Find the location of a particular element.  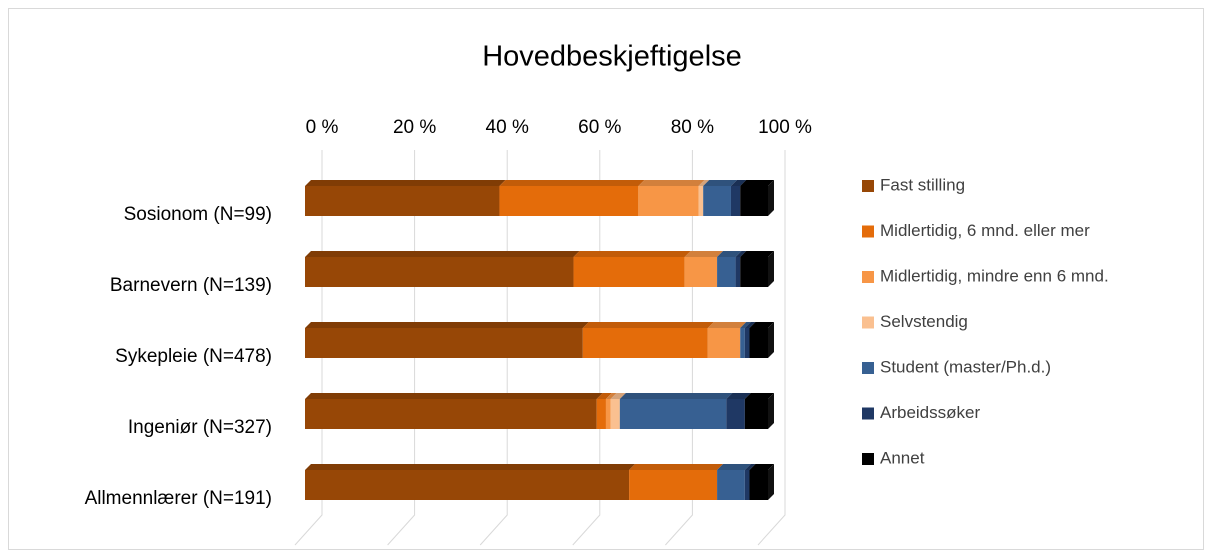

x-tick-label: 100 % is located at coordinates (785, 127).